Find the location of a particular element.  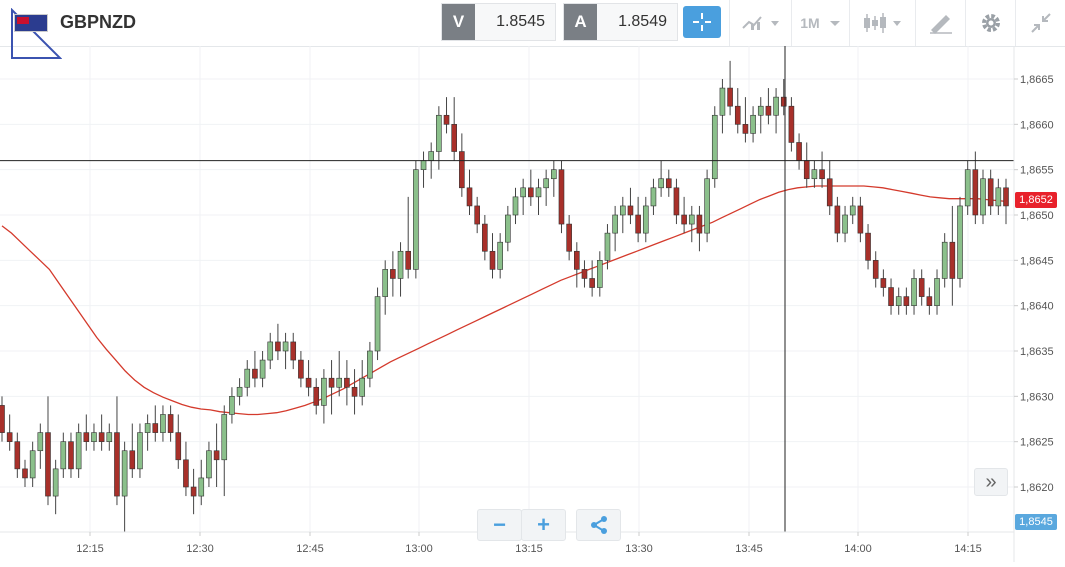

double-chevron-right-icon: » is located at coordinates (991, 481).